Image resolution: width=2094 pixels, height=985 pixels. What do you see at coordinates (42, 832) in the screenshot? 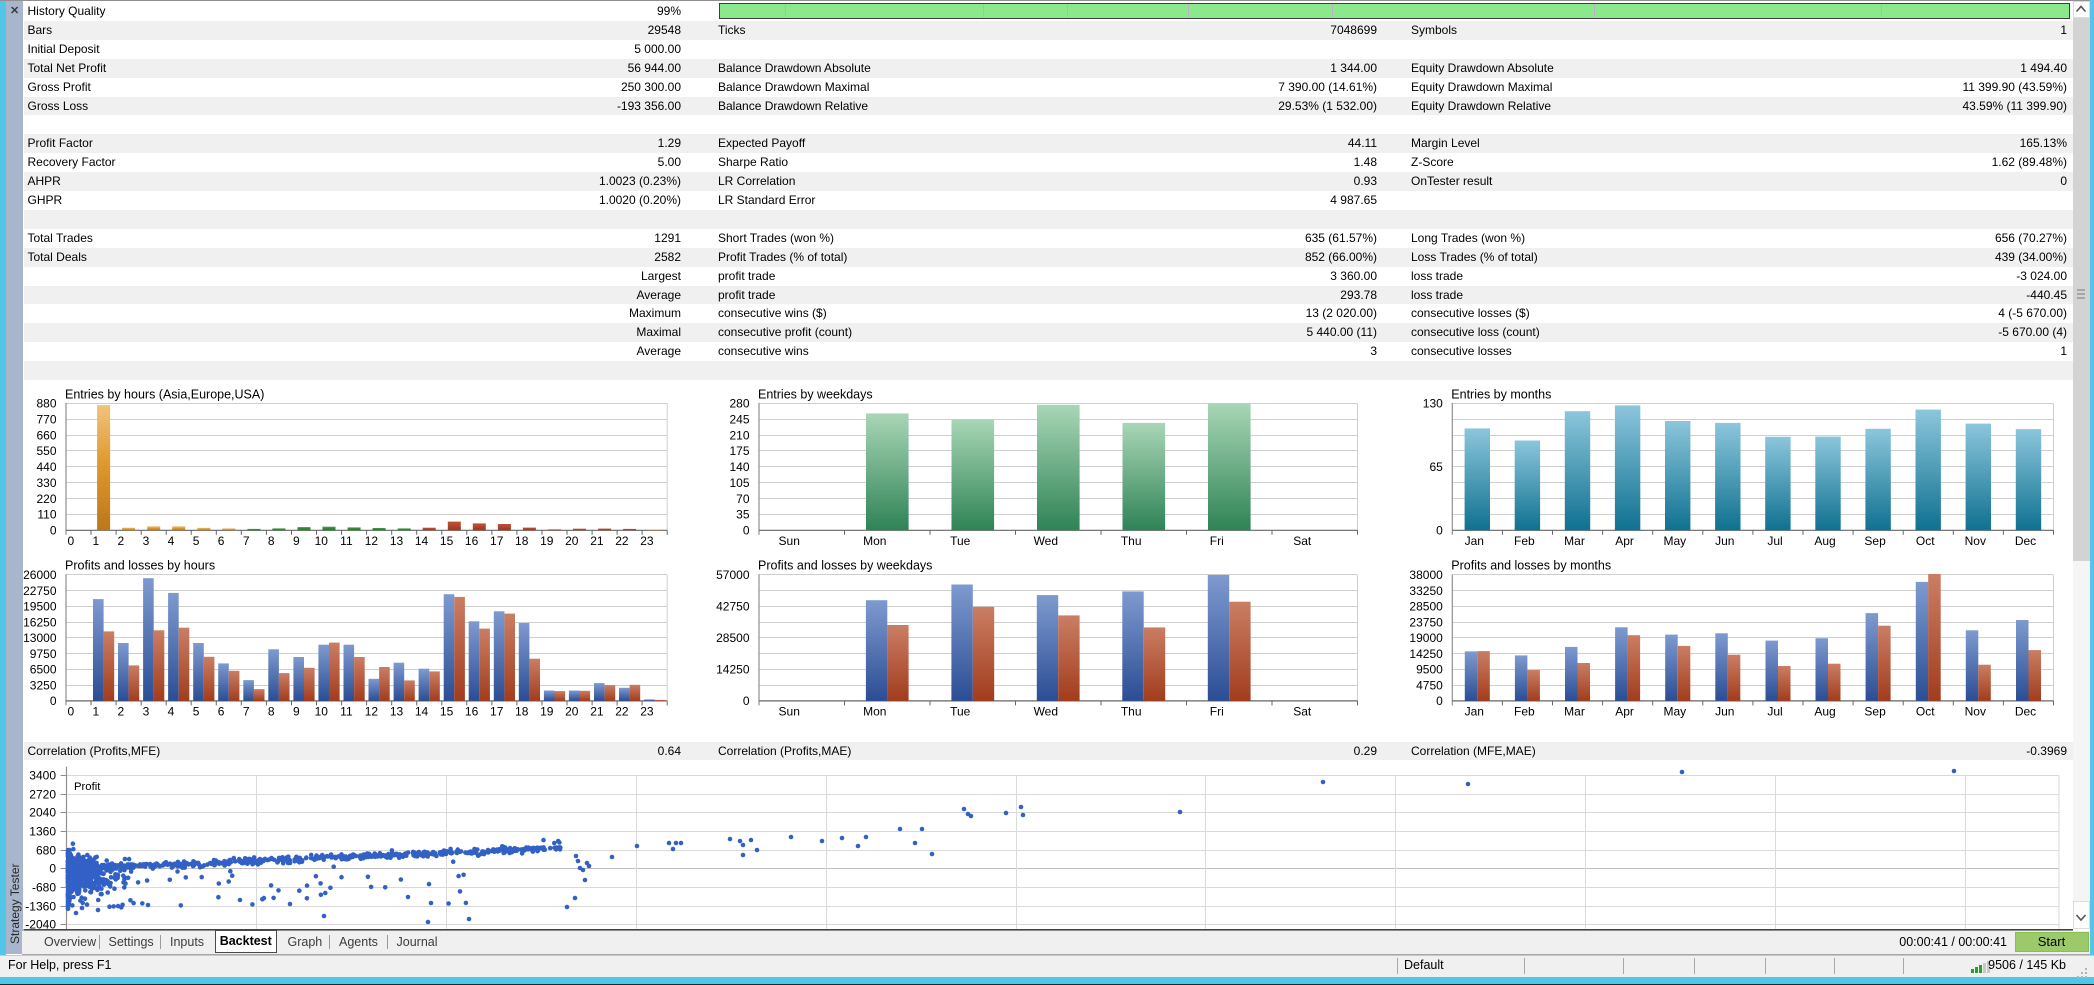
I see `svg-text: 1360` at bounding box center [42, 832].